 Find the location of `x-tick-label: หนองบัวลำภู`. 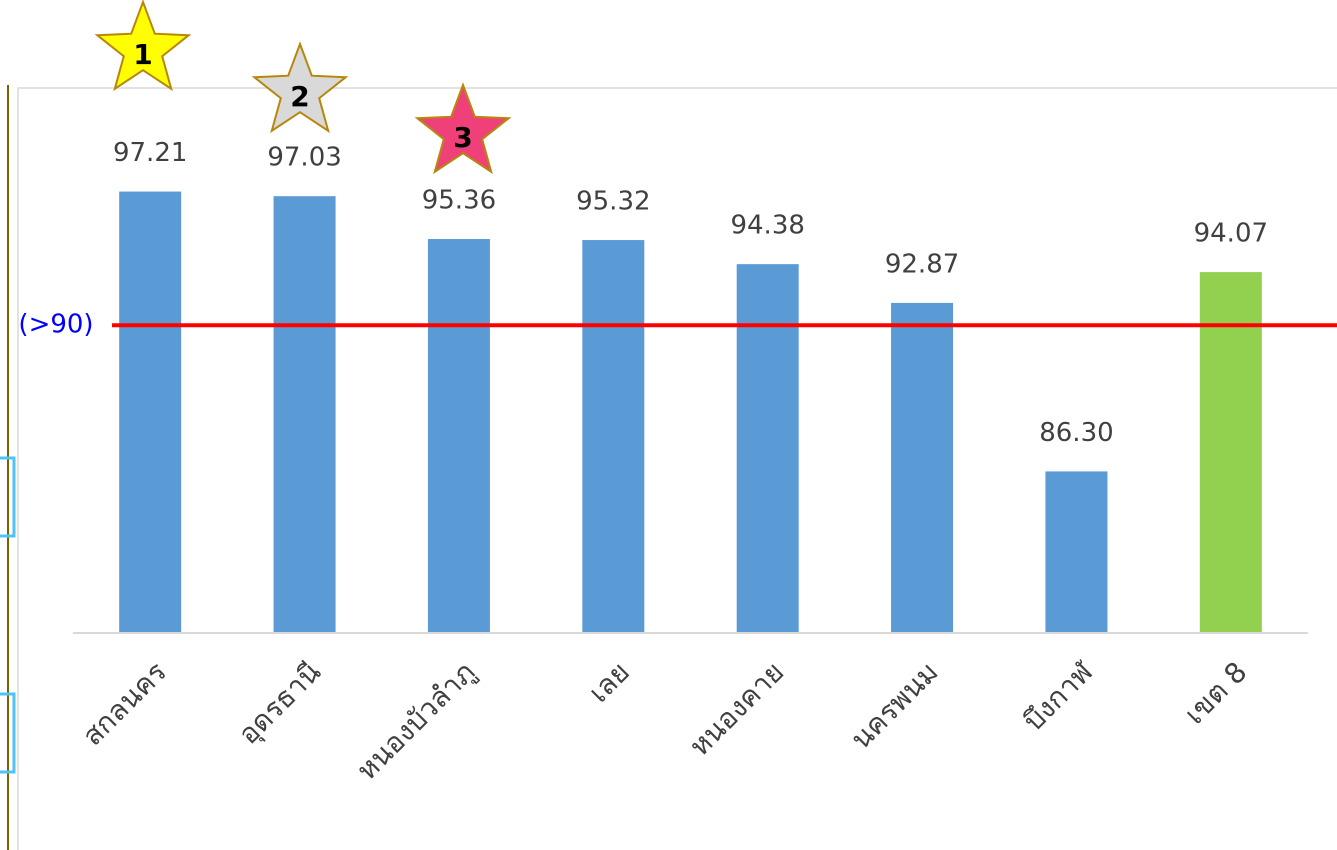

x-tick-label: หนองบัวลำภู is located at coordinates (416, 721).